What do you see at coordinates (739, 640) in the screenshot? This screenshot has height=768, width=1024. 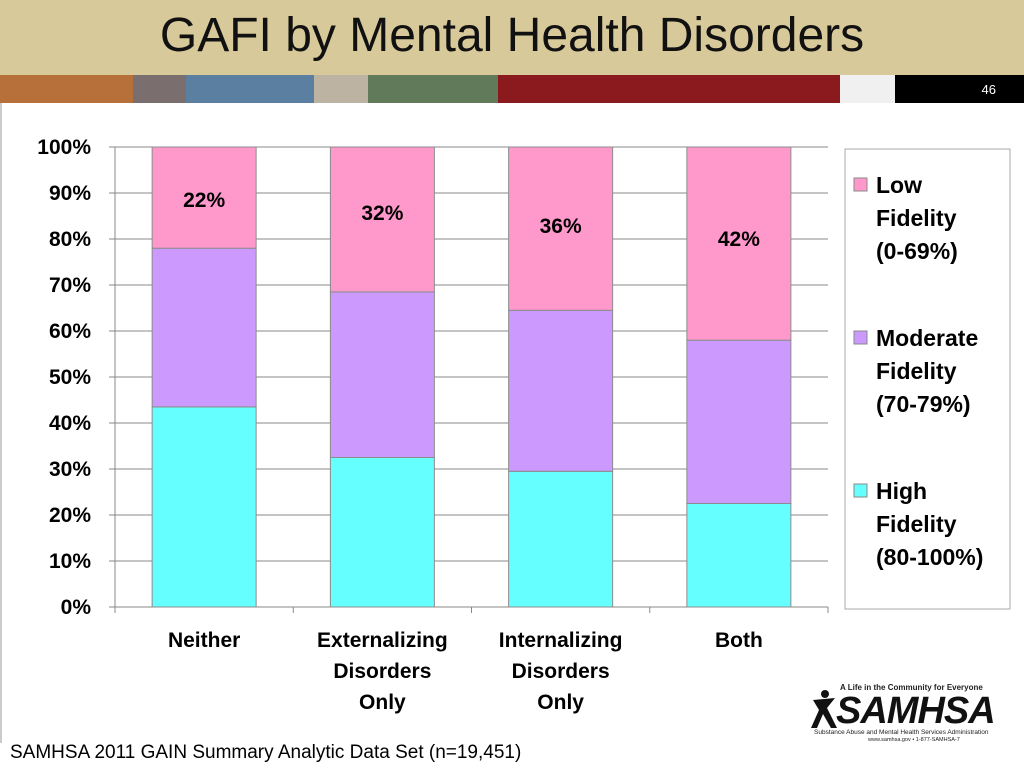 I see `x-category-label: Both` at bounding box center [739, 640].